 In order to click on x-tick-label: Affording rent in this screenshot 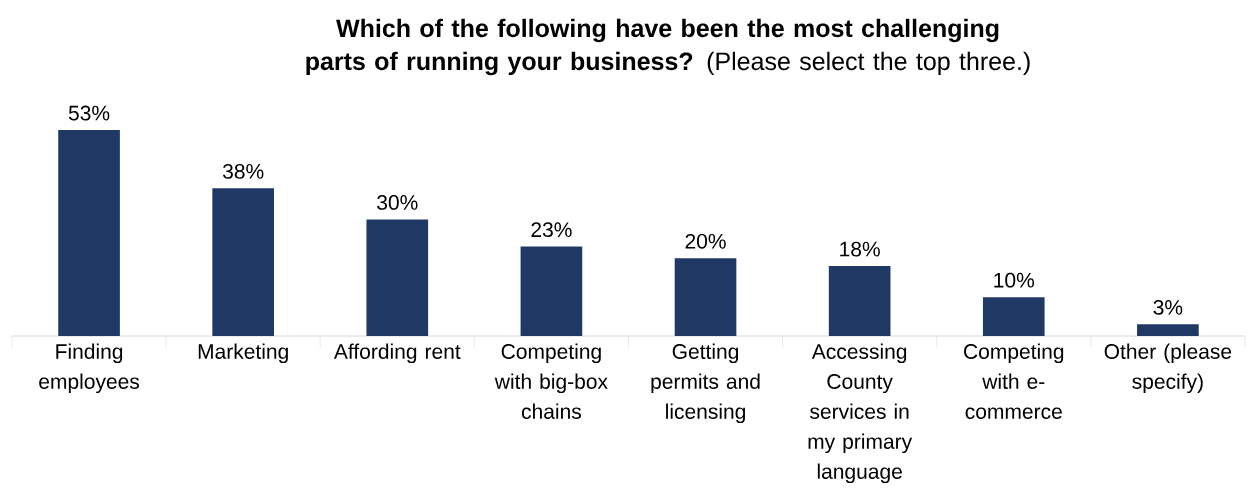, I will do `click(397, 353)`.